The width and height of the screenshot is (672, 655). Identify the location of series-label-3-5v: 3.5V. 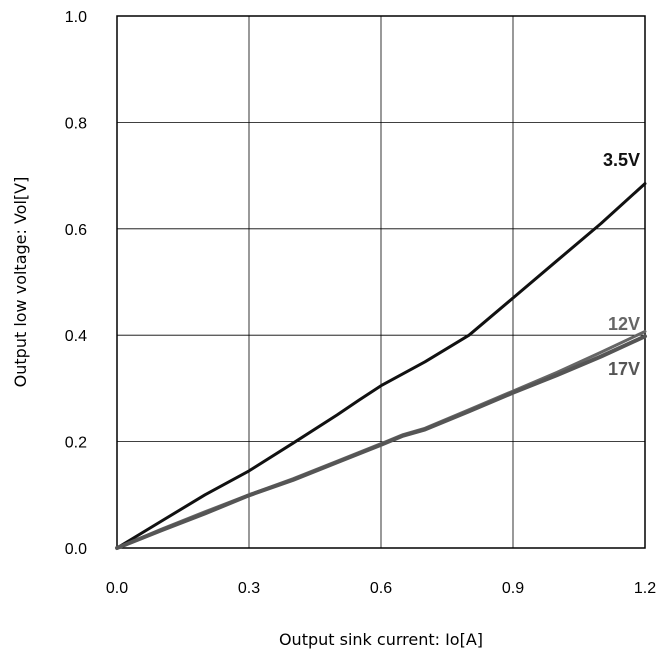
(621, 160).